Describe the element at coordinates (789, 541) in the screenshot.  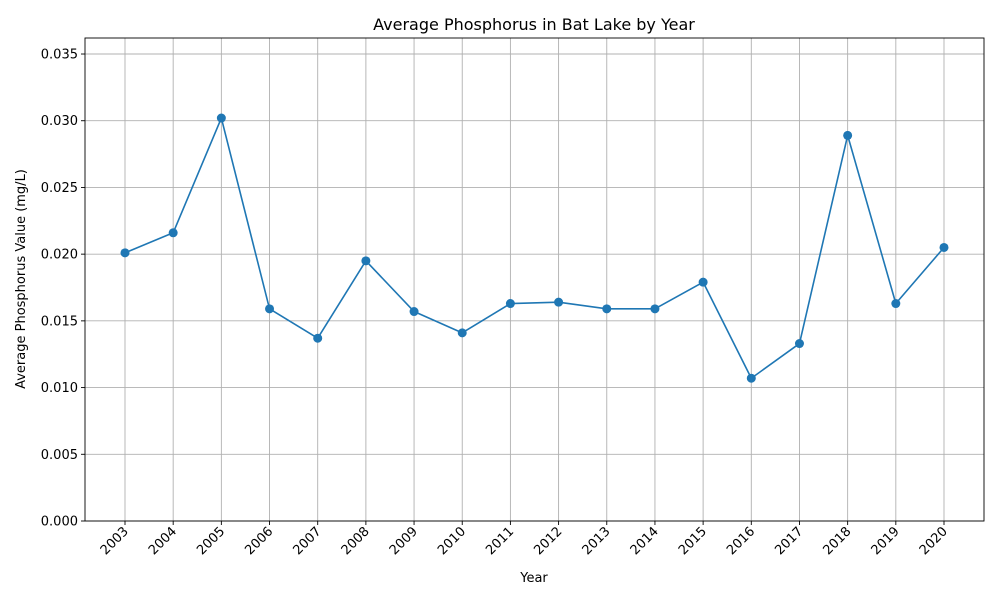
I see `x-tick-label: 2017` at that location.